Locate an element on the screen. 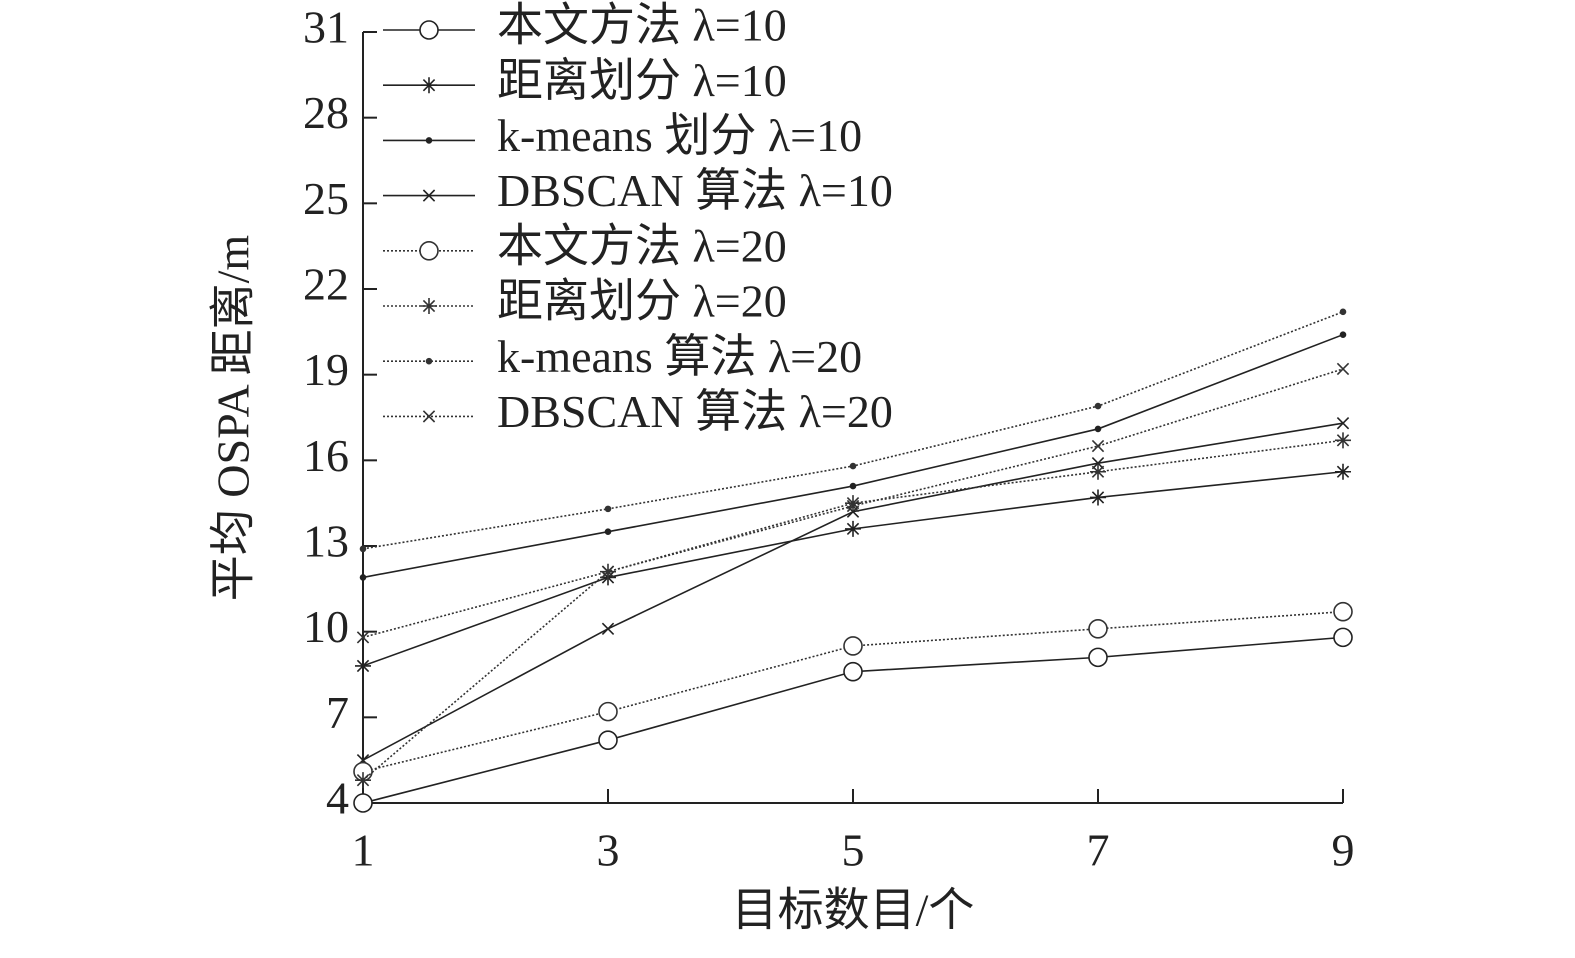  series-line is located at coordinates (853, 691).